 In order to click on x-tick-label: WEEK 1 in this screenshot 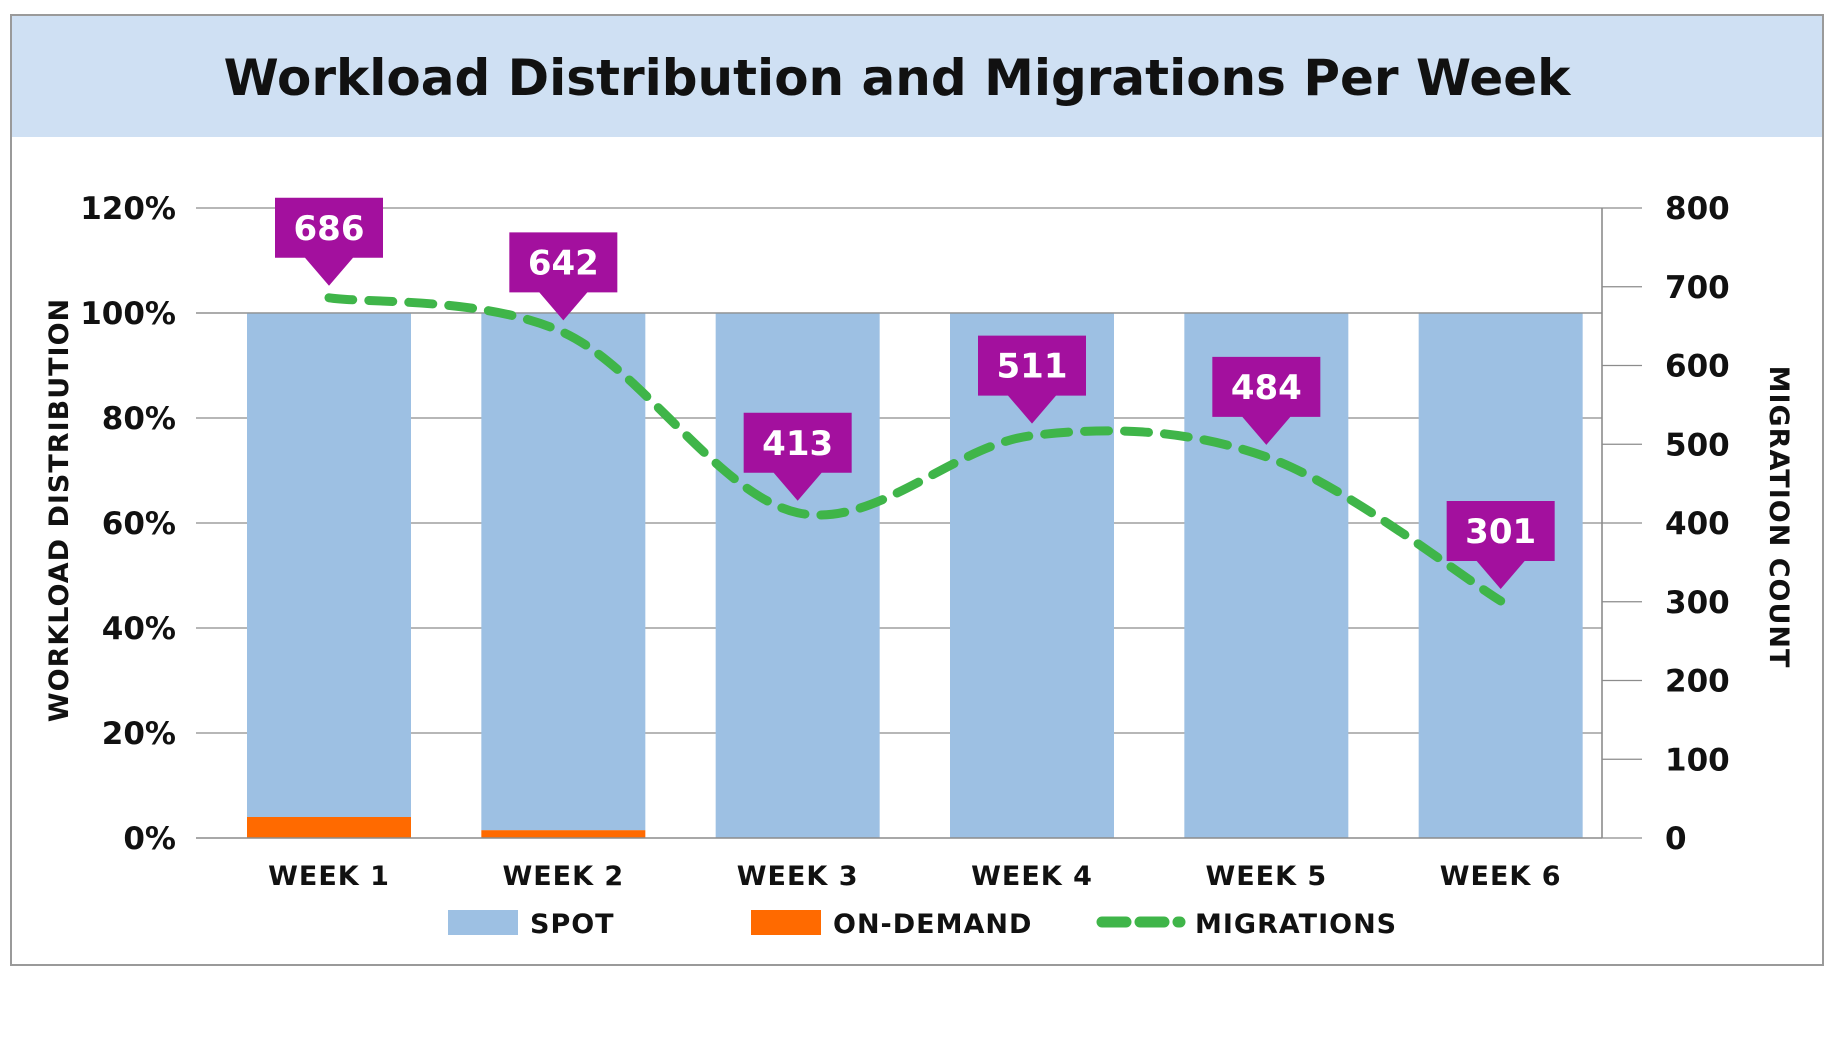, I will do `click(329, 876)`.